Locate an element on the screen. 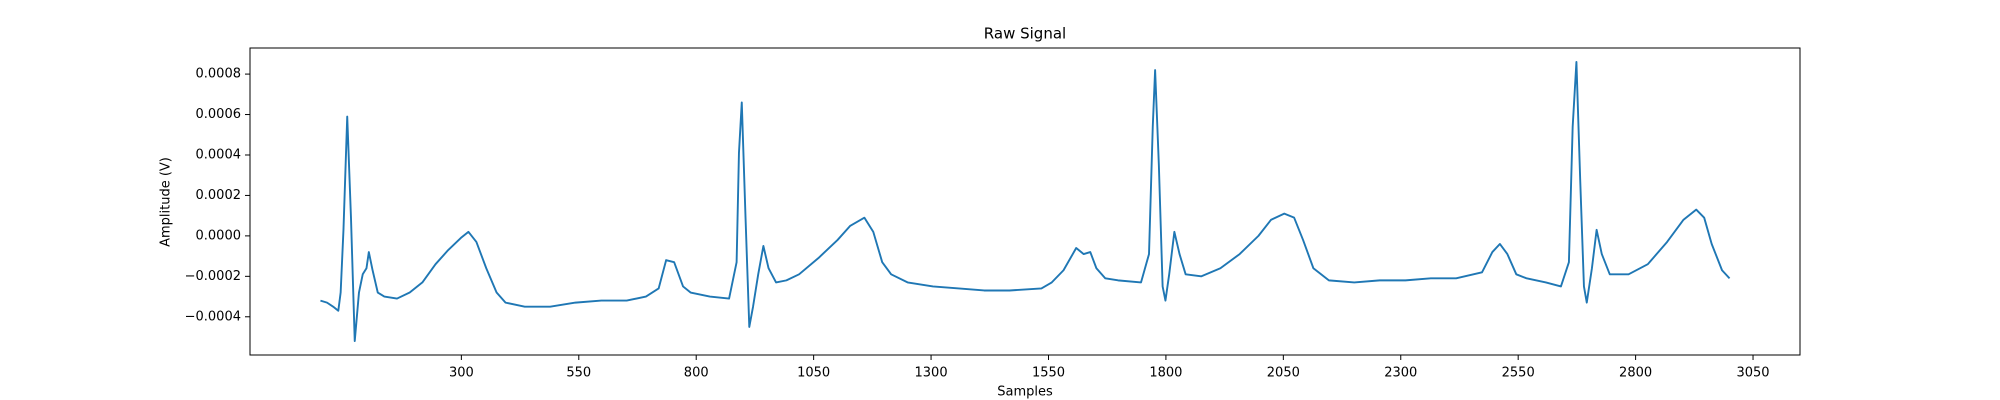 The width and height of the screenshot is (2000, 400). y-tick-label: −0.0002 is located at coordinates (213, 276).